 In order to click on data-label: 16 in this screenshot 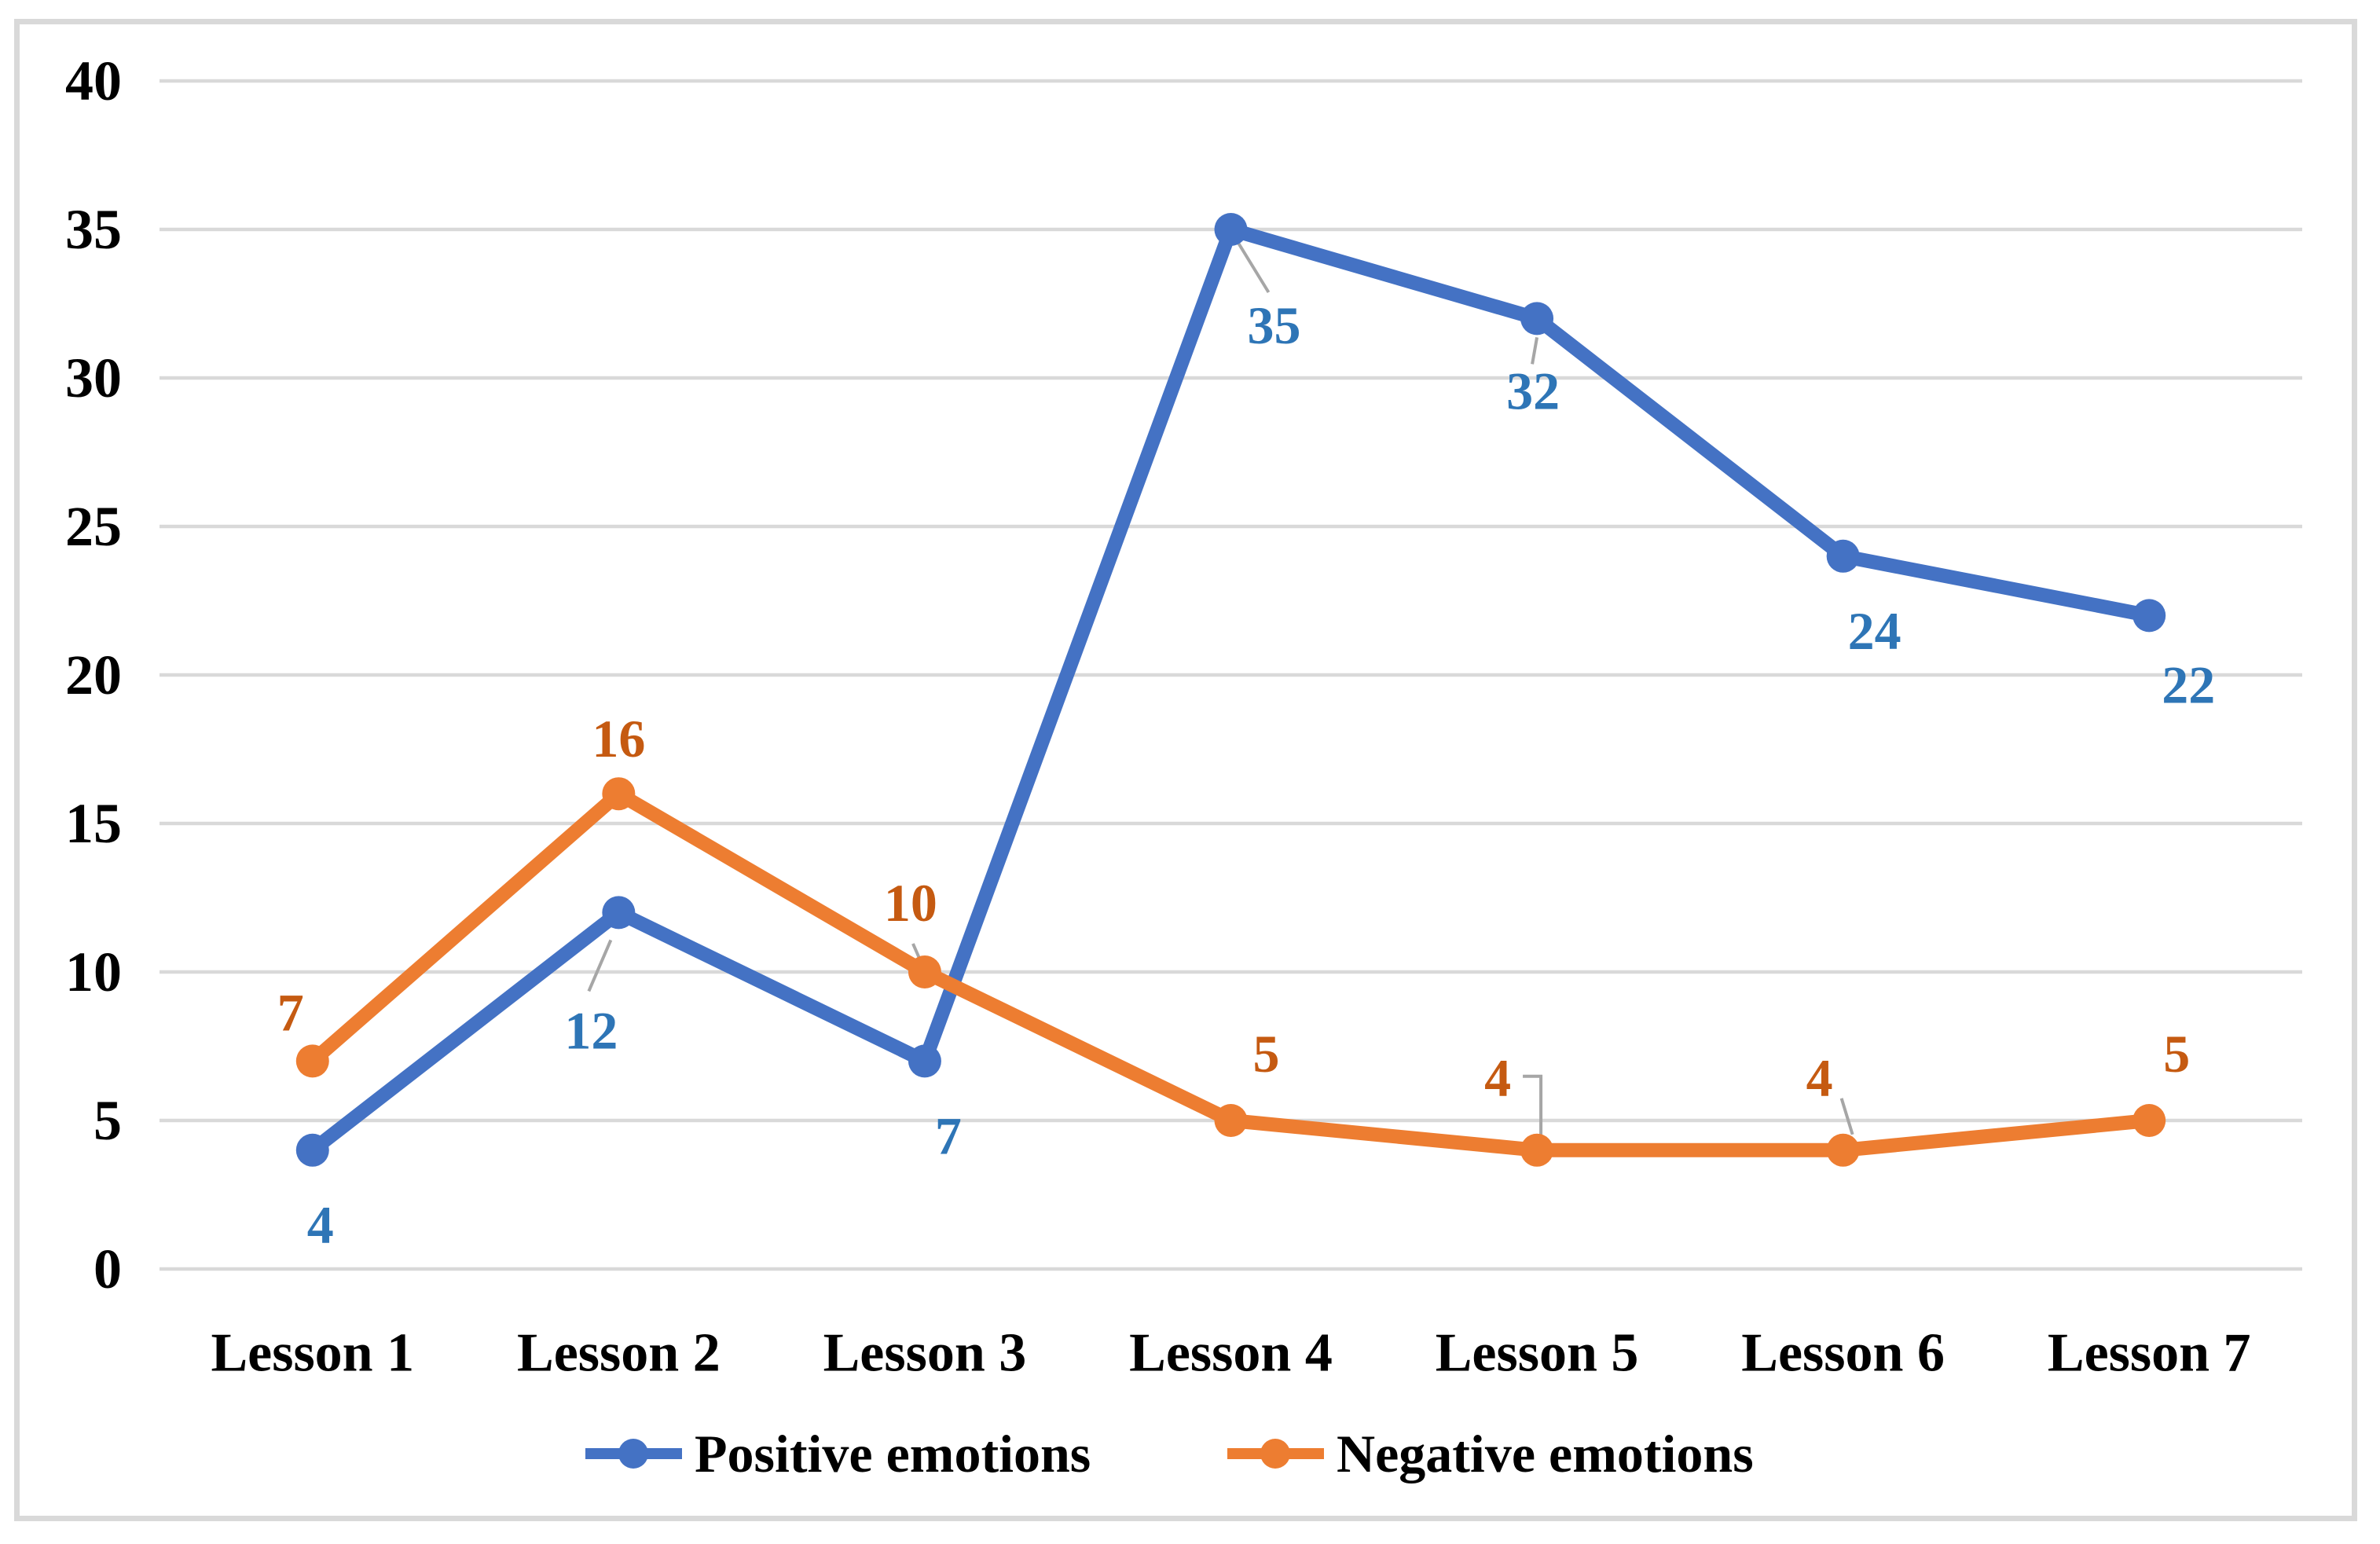, I will do `click(618, 738)`.